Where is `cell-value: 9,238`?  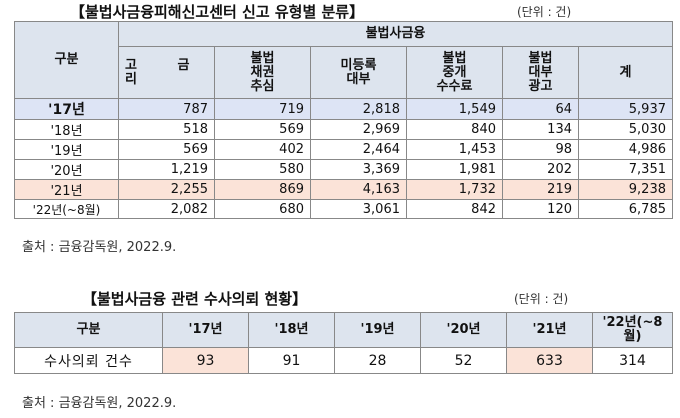 cell-value: 9,238 is located at coordinates (625, 189).